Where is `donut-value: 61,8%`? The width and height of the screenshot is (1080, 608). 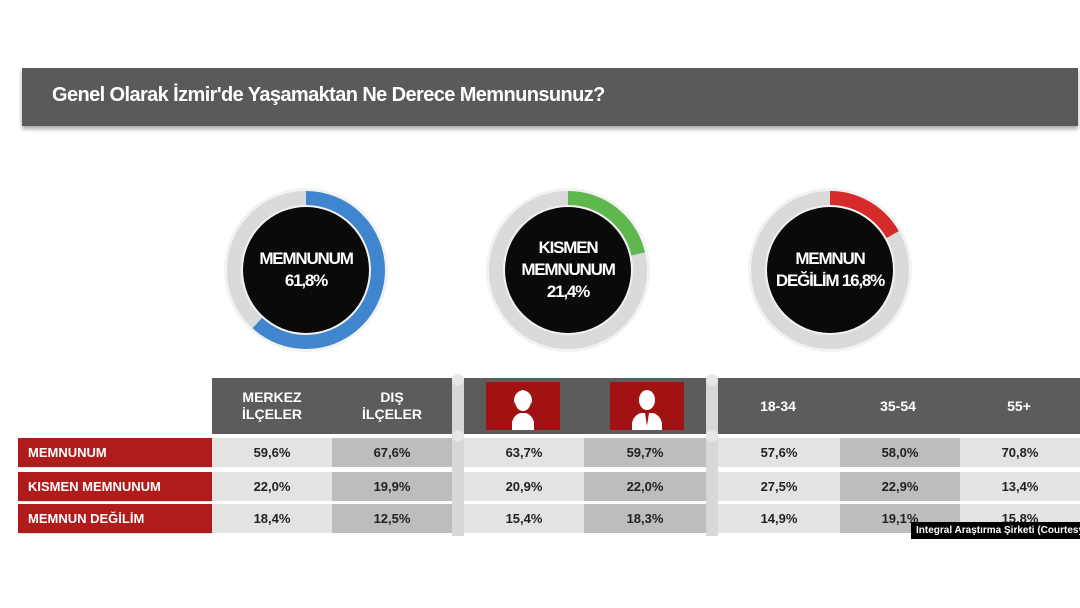
donut-value: 61,8% is located at coordinates (306, 280).